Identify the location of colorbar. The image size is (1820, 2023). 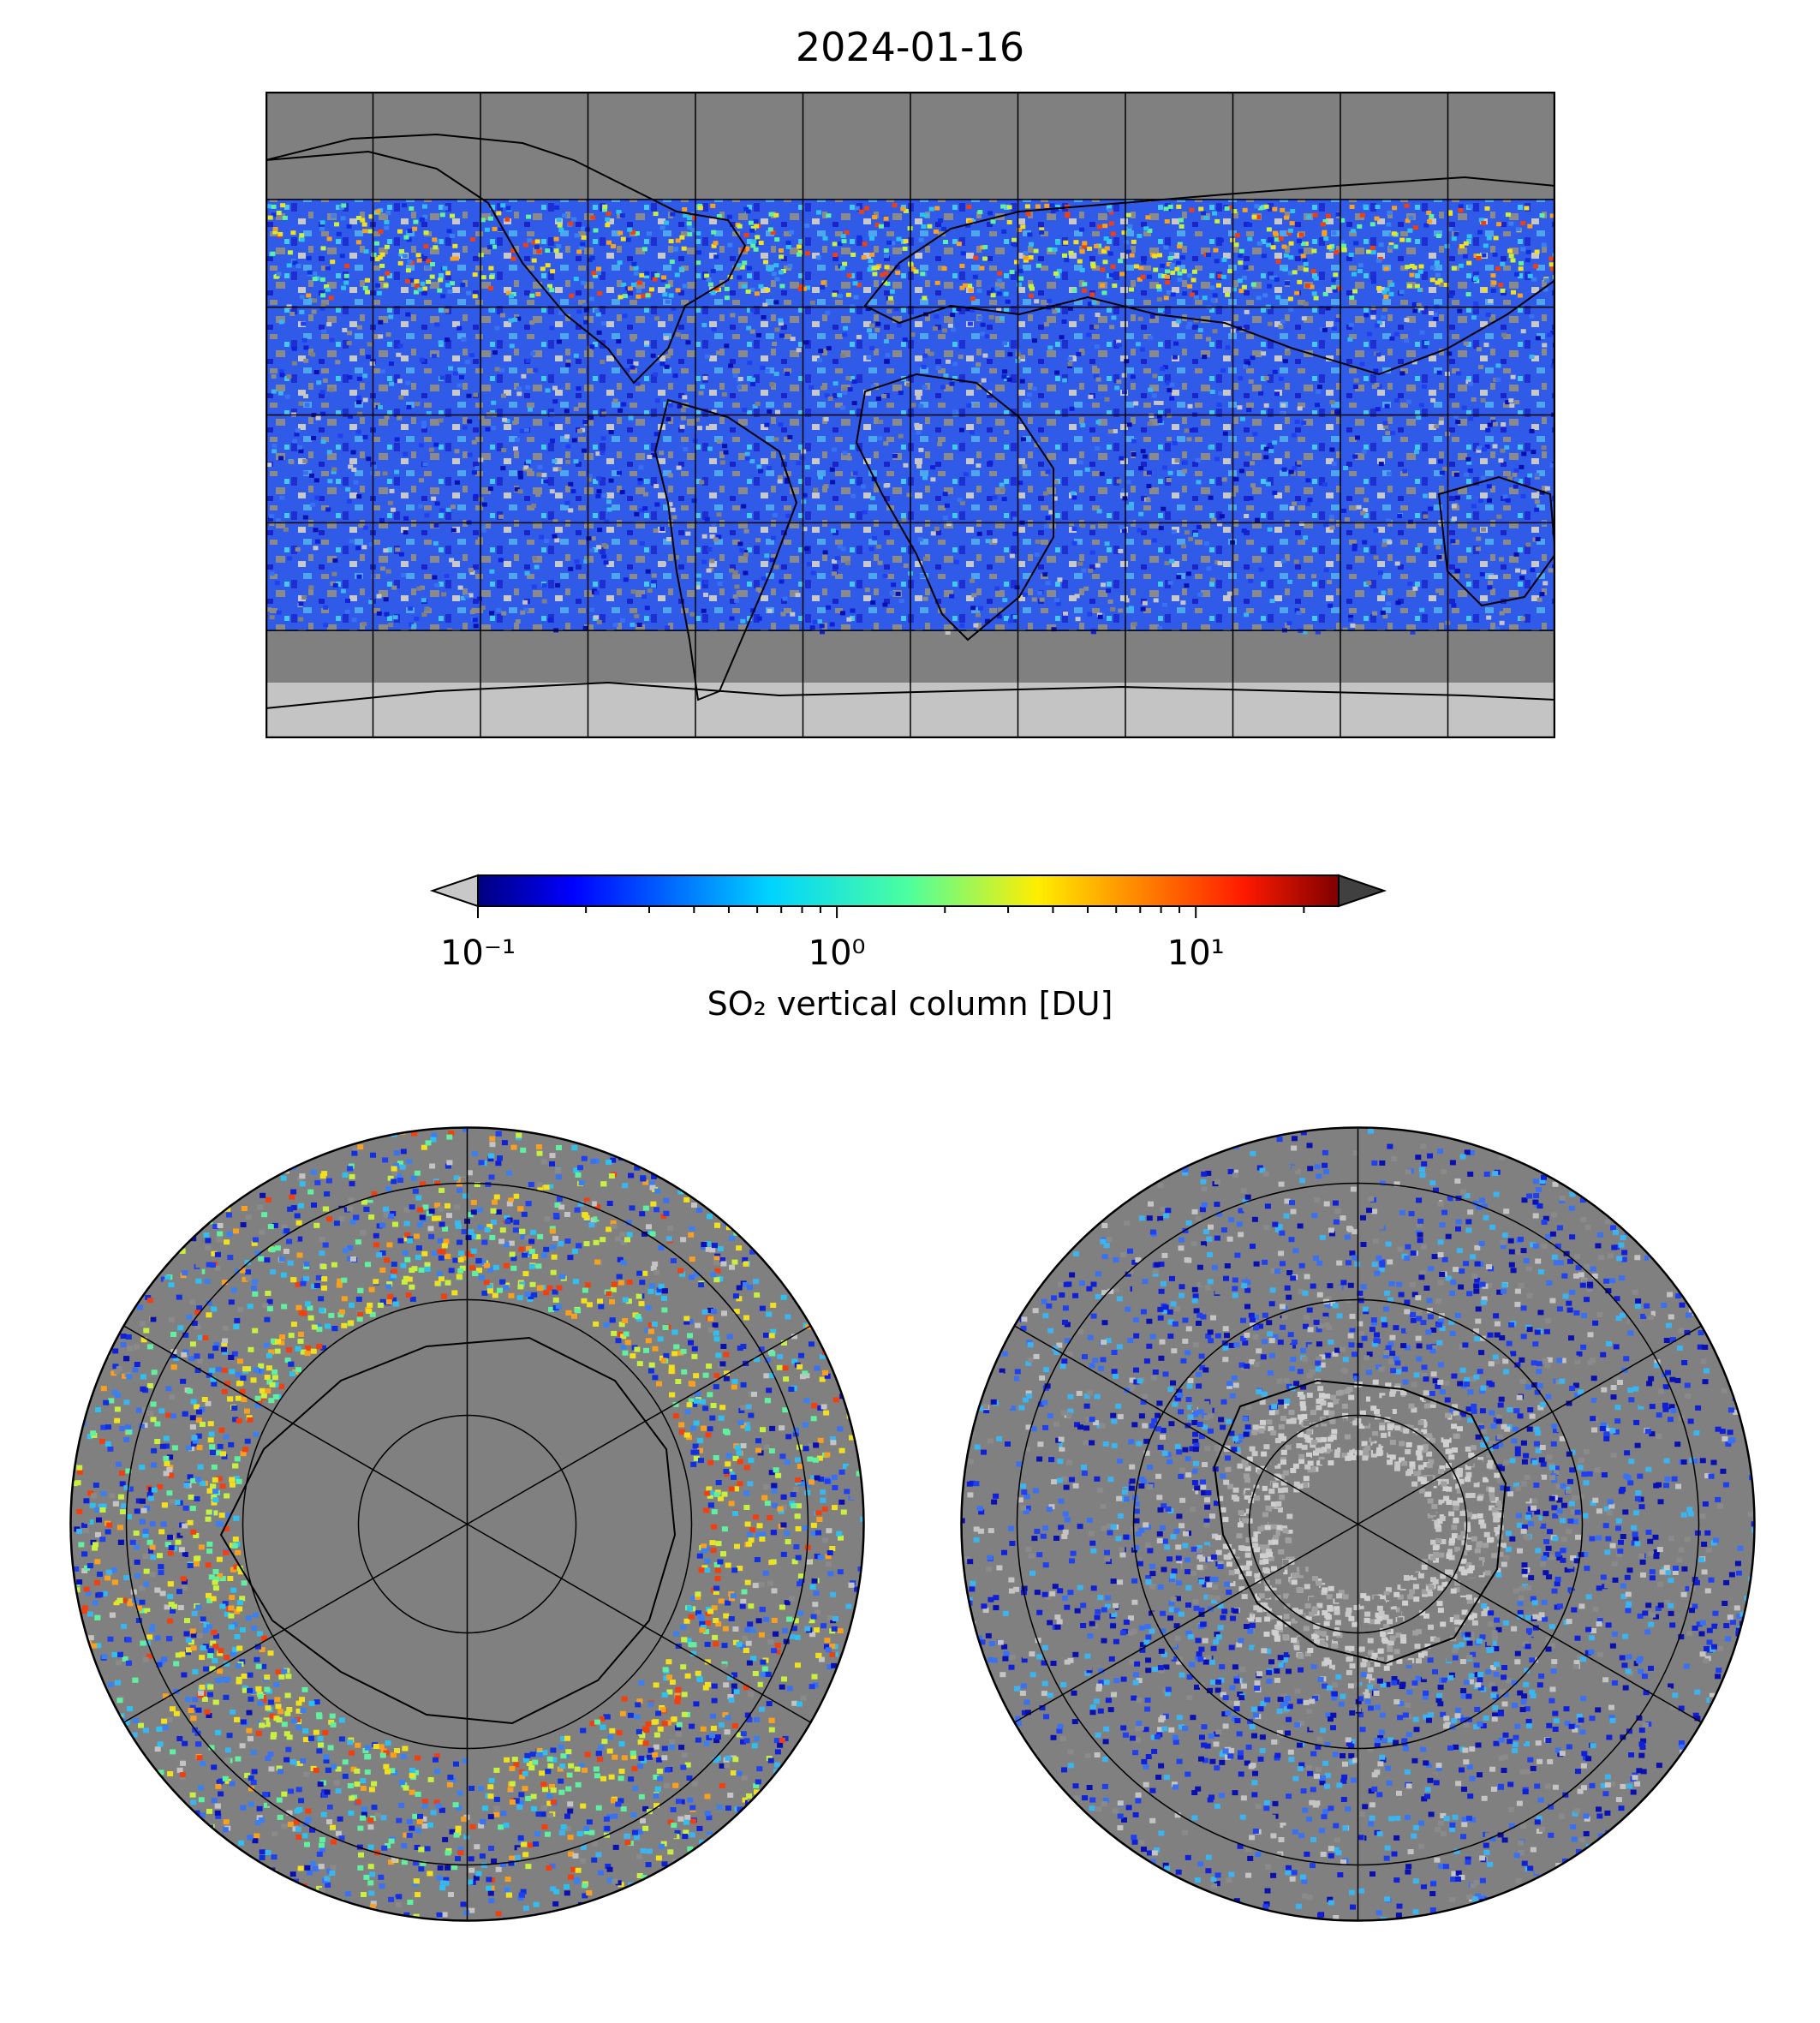
(908, 896).